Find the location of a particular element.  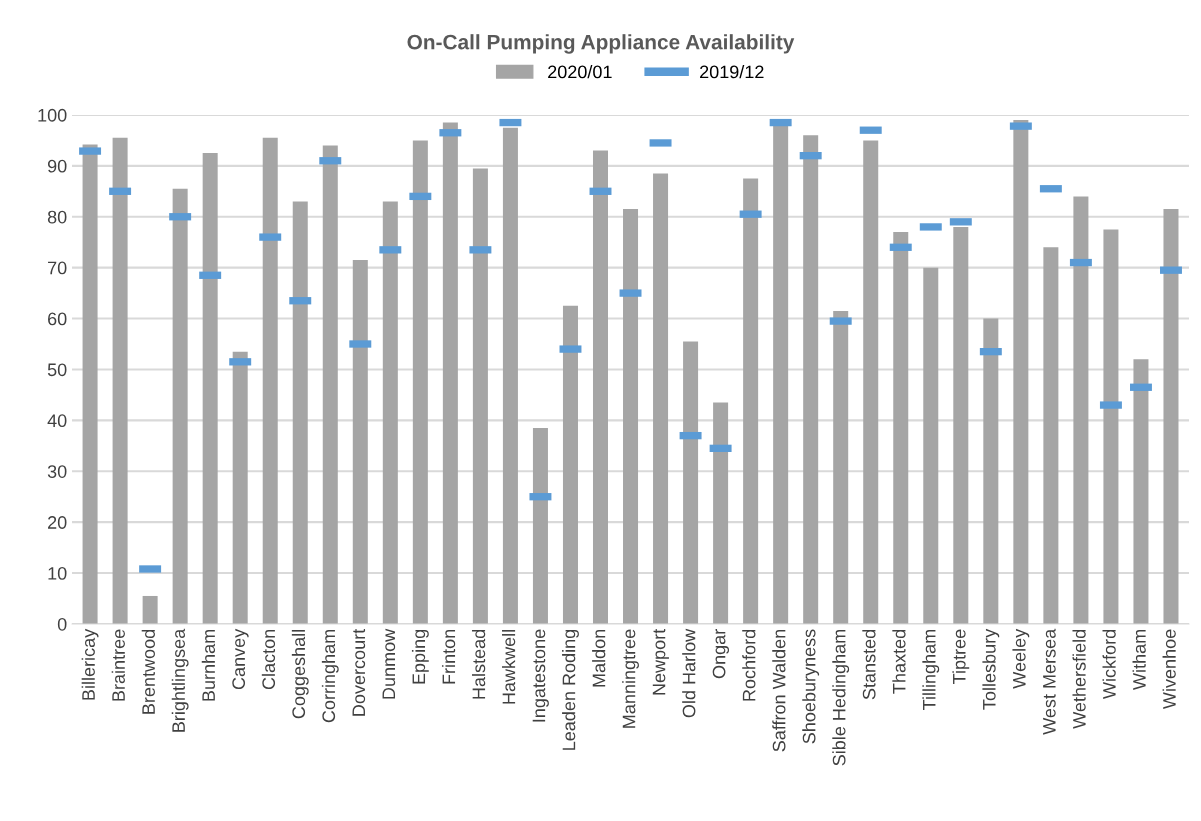

chart-title: On-Call Pumping Appliance Availability is located at coordinates (601, 44).